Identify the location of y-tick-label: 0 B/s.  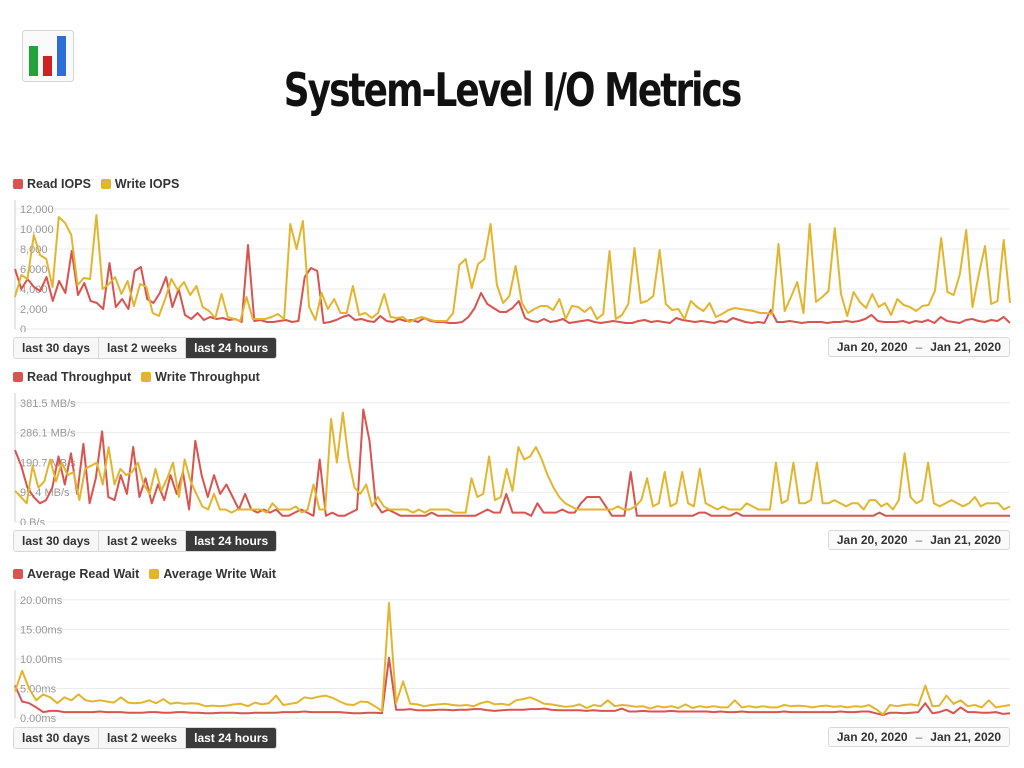
(33, 521).